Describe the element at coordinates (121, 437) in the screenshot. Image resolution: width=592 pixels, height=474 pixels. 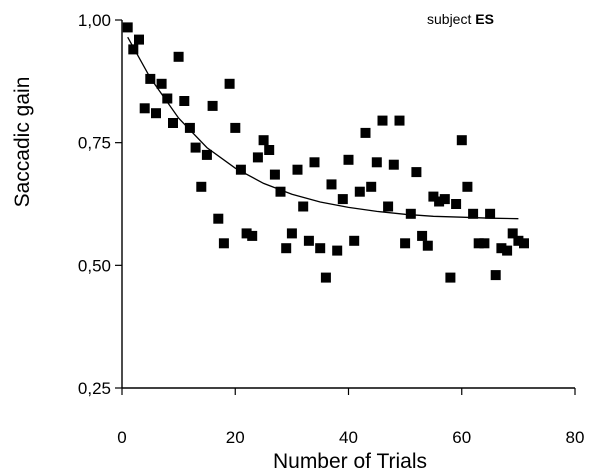
I see `x-tick-label: 0` at that location.